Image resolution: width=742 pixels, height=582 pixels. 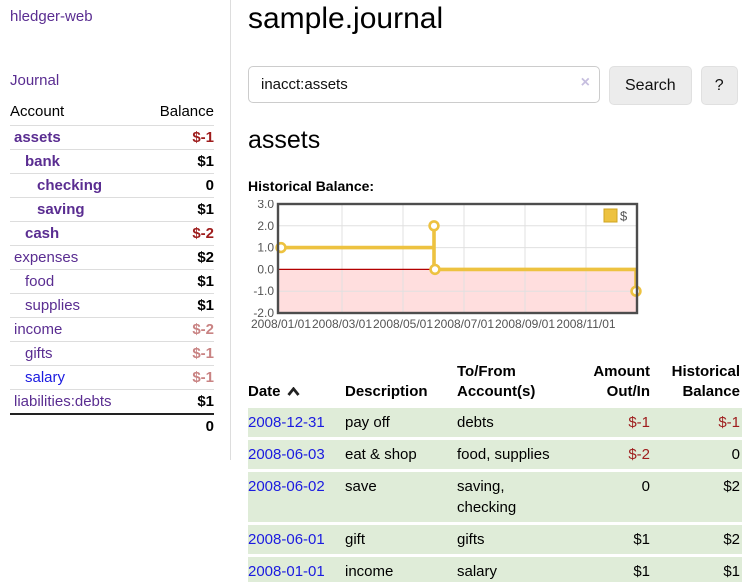 I want to click on account-balance: $-1, so click(x=178, y=137).